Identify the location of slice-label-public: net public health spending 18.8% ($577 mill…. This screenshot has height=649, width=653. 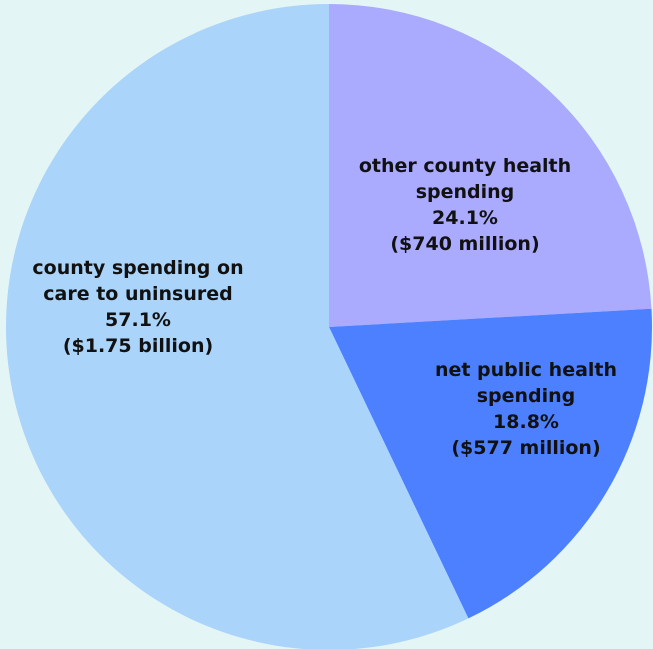
(526, 409).